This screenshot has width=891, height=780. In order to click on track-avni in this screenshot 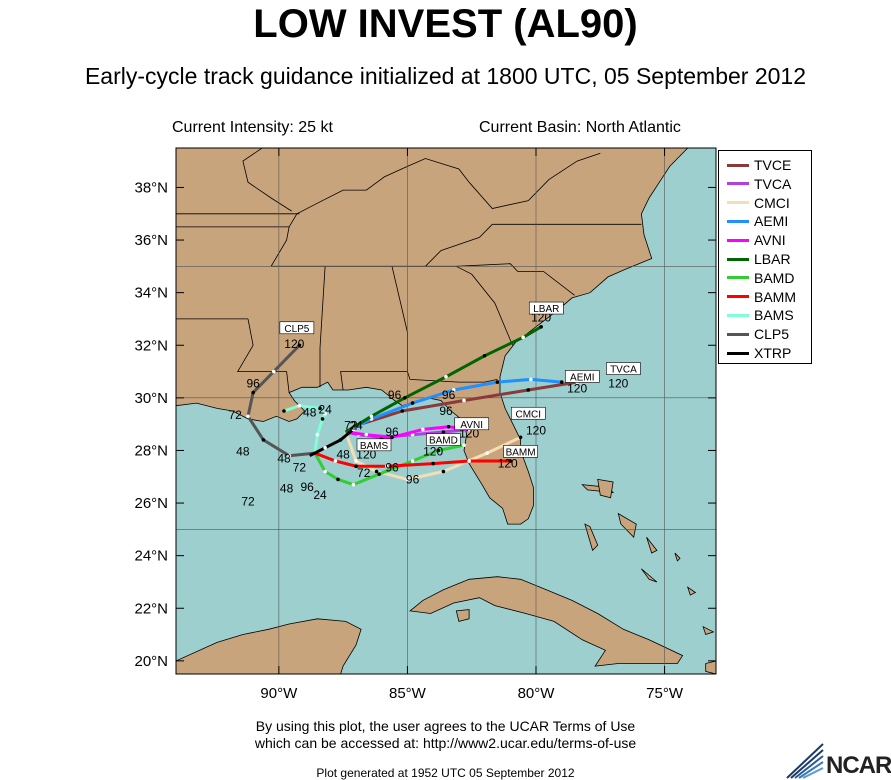, I will do `click(407, 432)`.